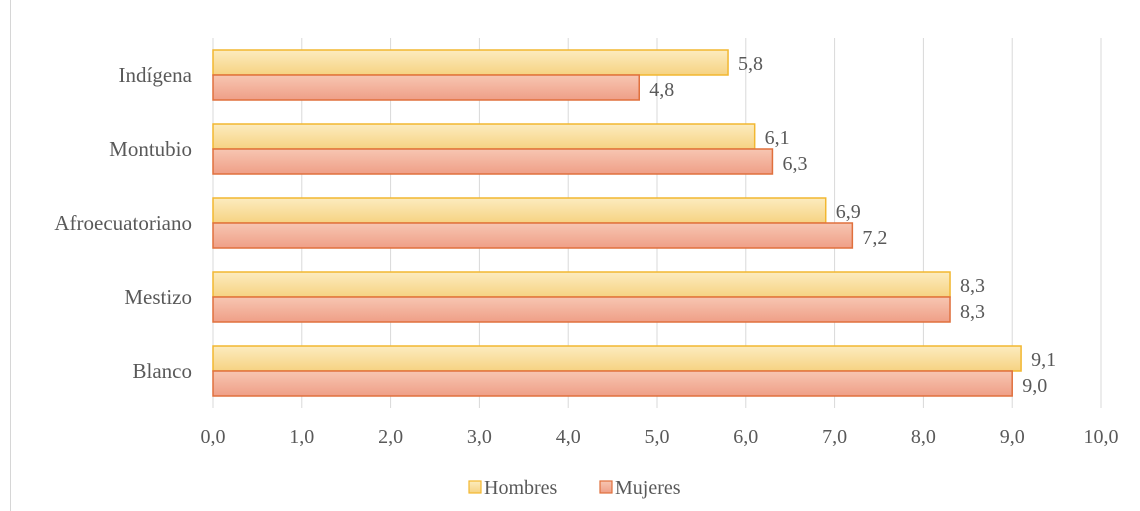 This screenshot has height=511, width=1140. What do you see at coordinates (777, 138) in the screenshot?
I see `data-label: 6,1` at bounding box center [777, 138].